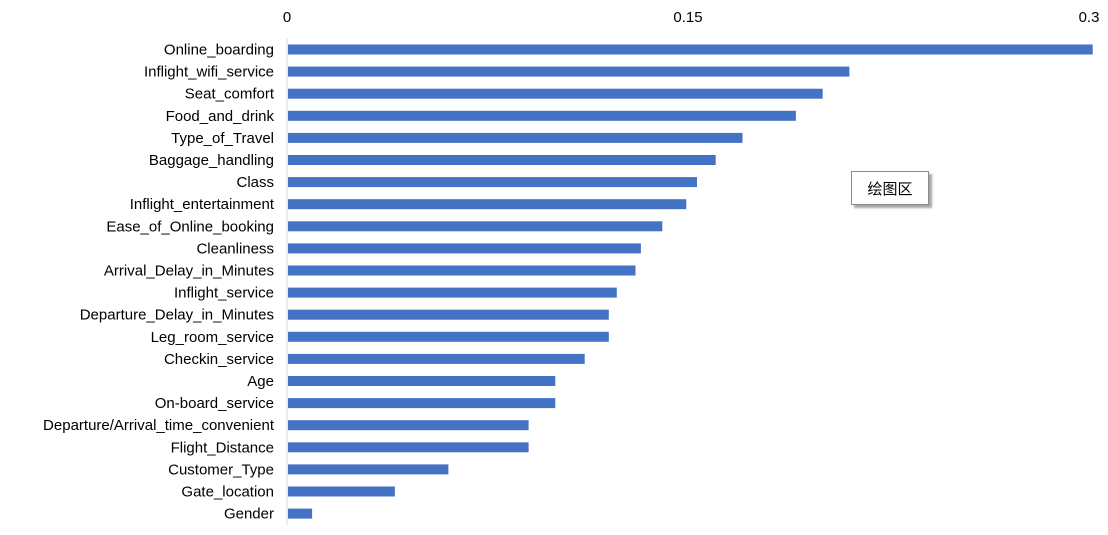 Image resolution: width=1108 pixels, height=535 pixels. Describe the element at coordinates (448, 314) in the screenshot. I see `bar-departure-delay-in-minutes` at that location.